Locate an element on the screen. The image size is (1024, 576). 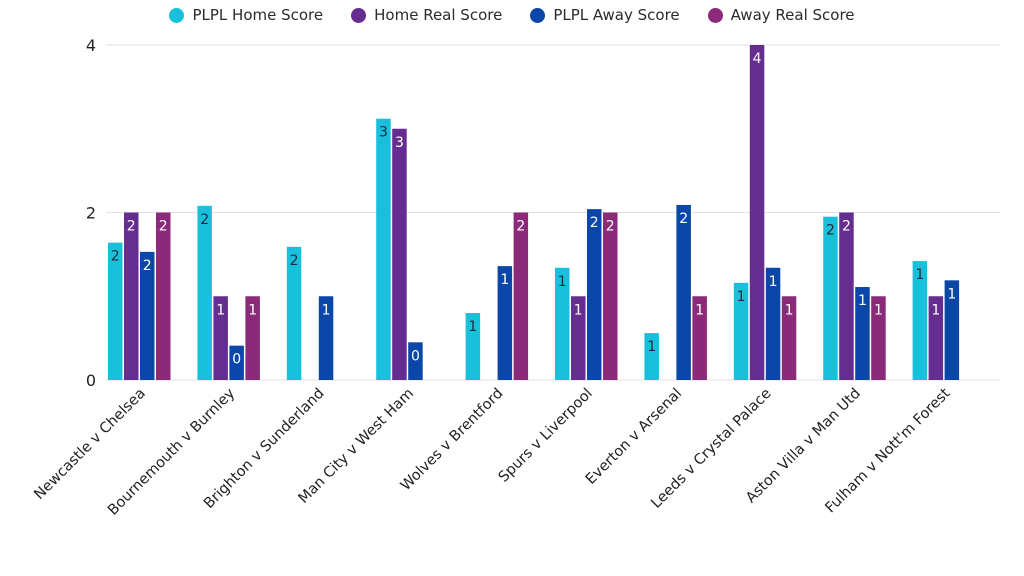
legend-label: PLPL Home Score is located at coordinates (258, 15).